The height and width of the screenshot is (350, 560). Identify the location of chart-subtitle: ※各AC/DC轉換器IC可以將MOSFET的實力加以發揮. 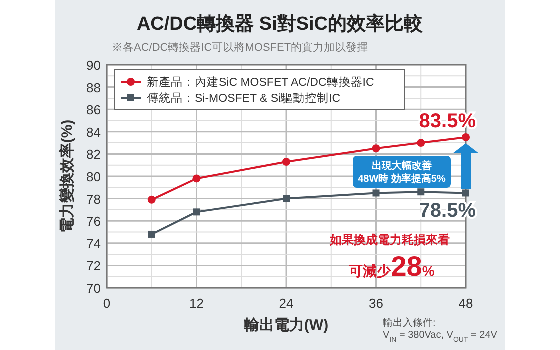
(240, 47).